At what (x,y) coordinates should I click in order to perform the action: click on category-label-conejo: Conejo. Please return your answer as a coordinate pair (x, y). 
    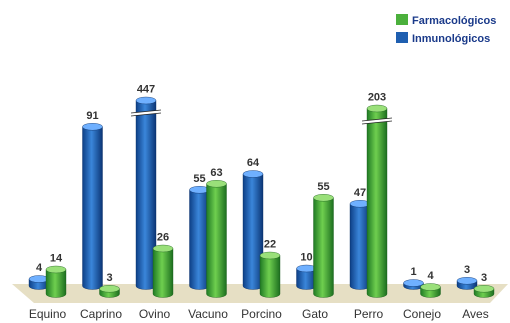
    Looking at the image, I should click on (422, 314).